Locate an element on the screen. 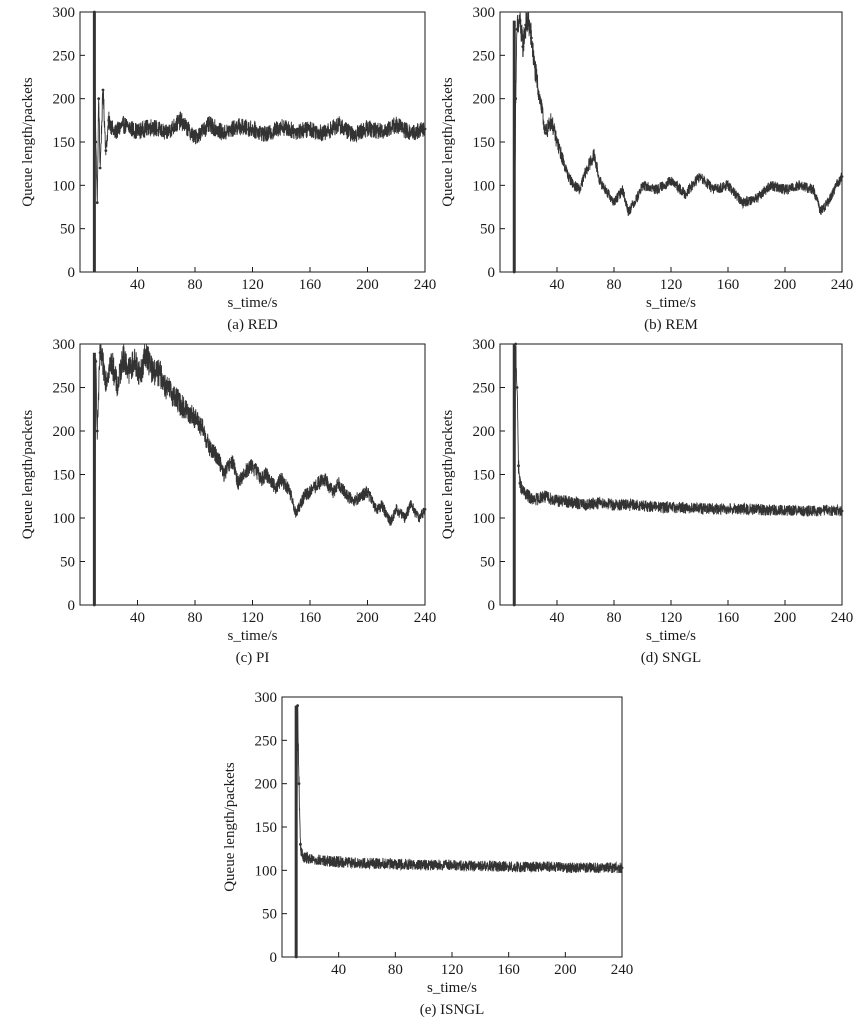  x-axis-label: s_time/s is located at coordinates (252, 303).